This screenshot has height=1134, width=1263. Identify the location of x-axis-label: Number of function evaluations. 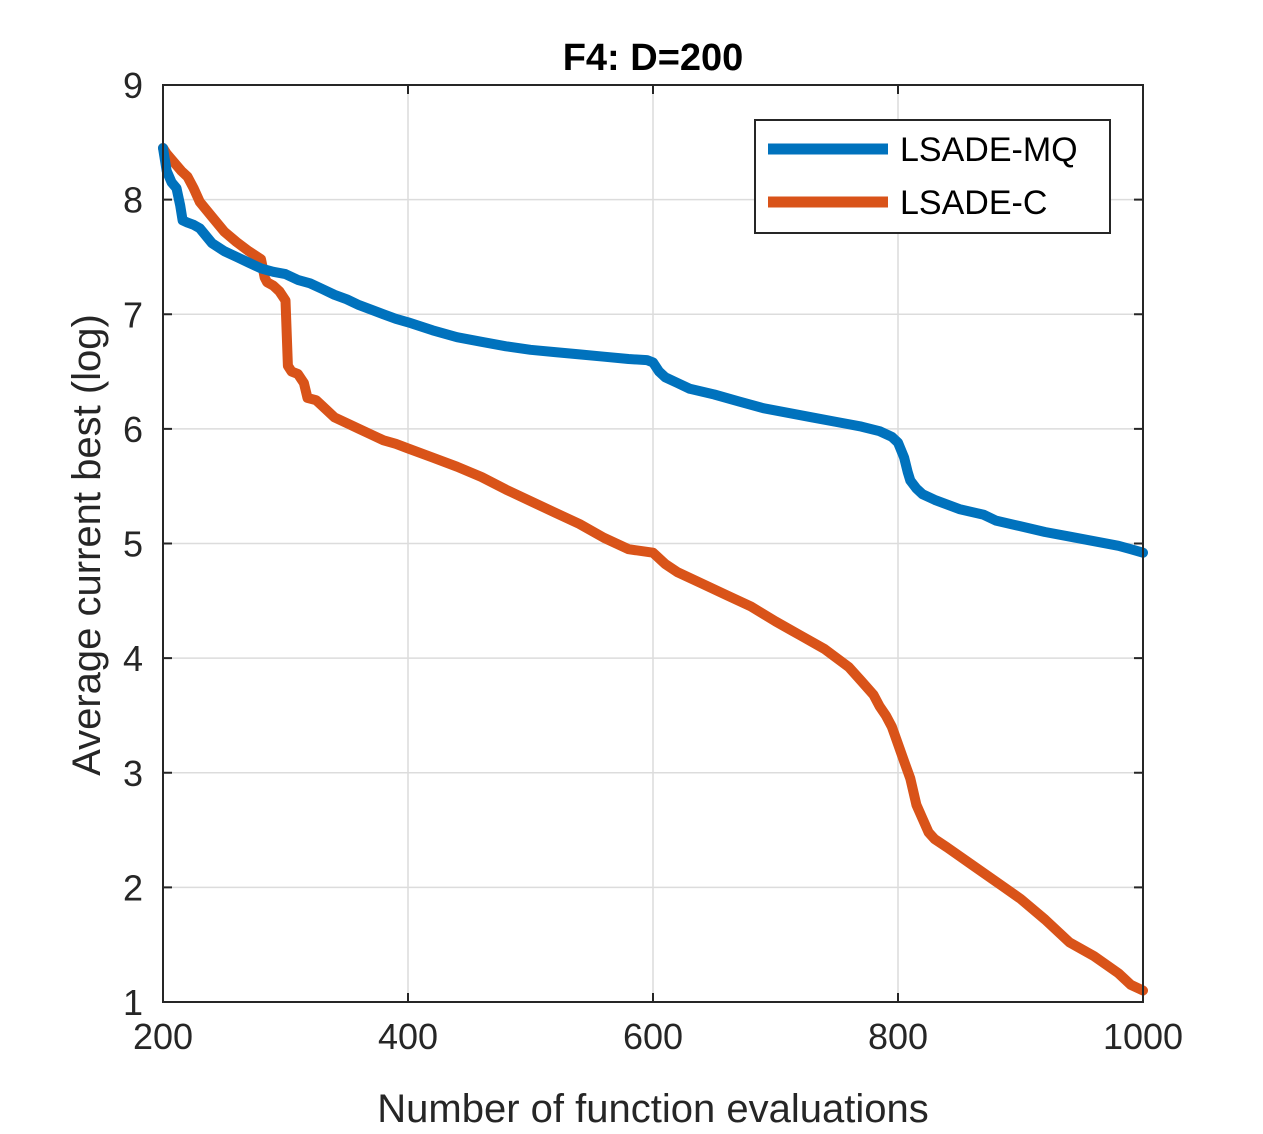
(652, 1109).